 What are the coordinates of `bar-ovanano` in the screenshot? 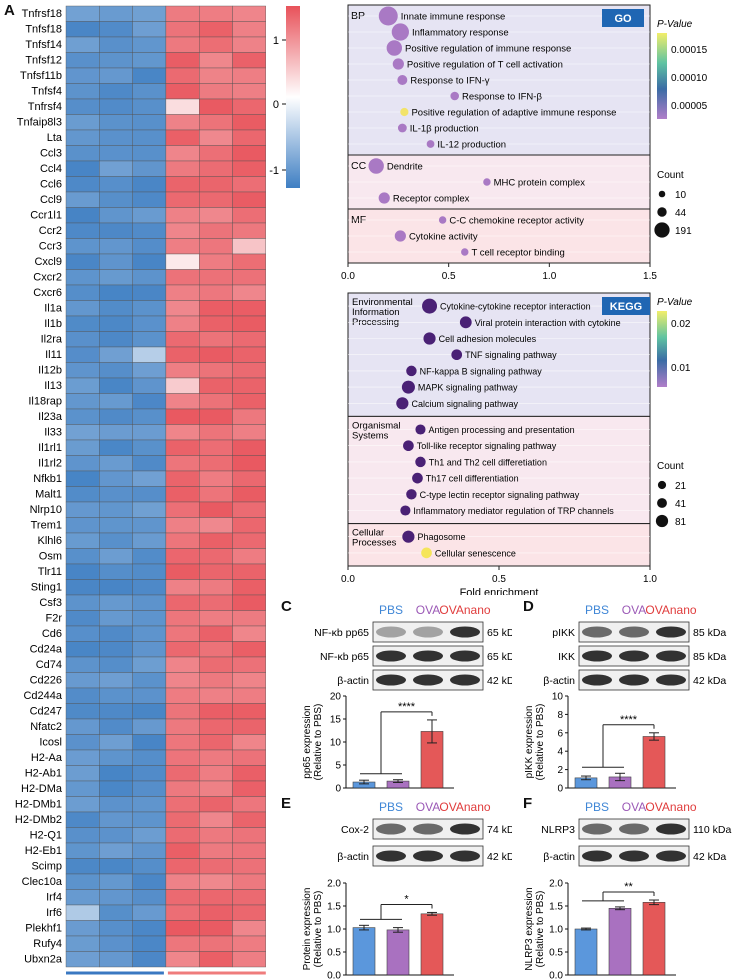 It's located at (654, 939).